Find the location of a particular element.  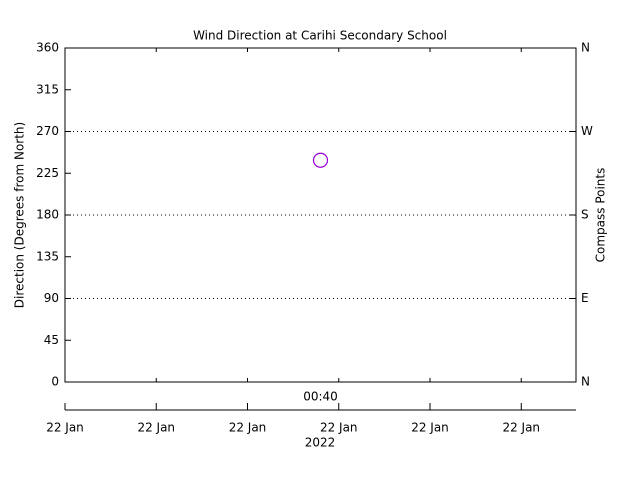

y-tick-label: 135 is located at coordinates (47, 256).